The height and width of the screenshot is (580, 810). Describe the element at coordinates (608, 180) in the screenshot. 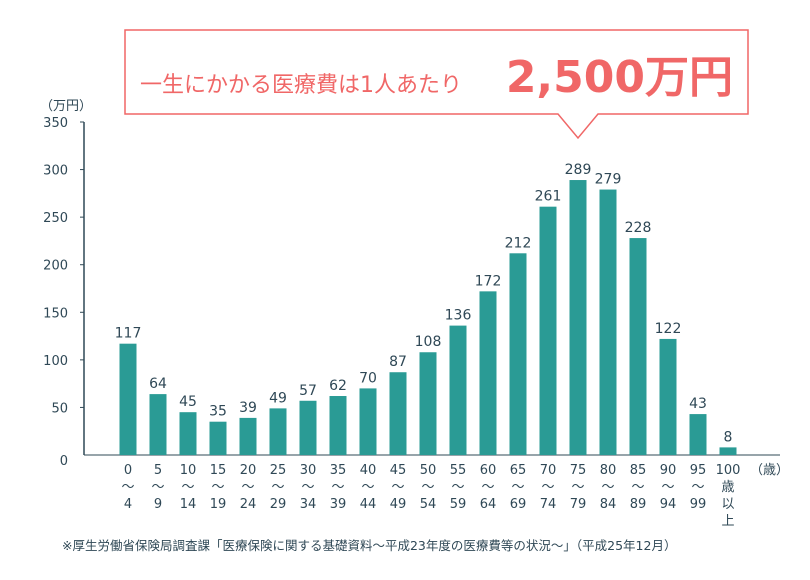

I see `bar-value-label: 279` at that location.